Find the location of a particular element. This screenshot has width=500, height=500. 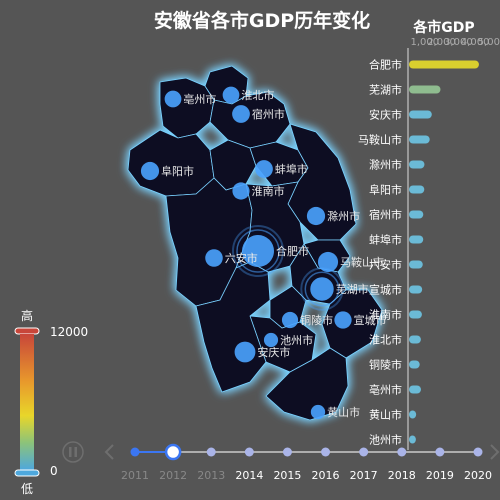

timeline-year: 2020 is located at coordinates (478, 465).